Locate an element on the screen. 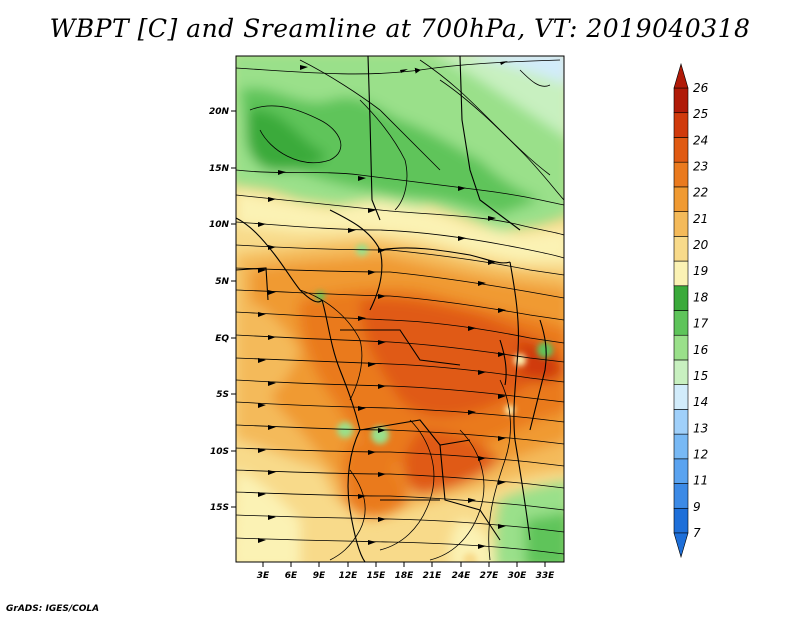 This screenshot has height=618, width=800. colorbar-max-arrow is located at coordinates (681, 75).